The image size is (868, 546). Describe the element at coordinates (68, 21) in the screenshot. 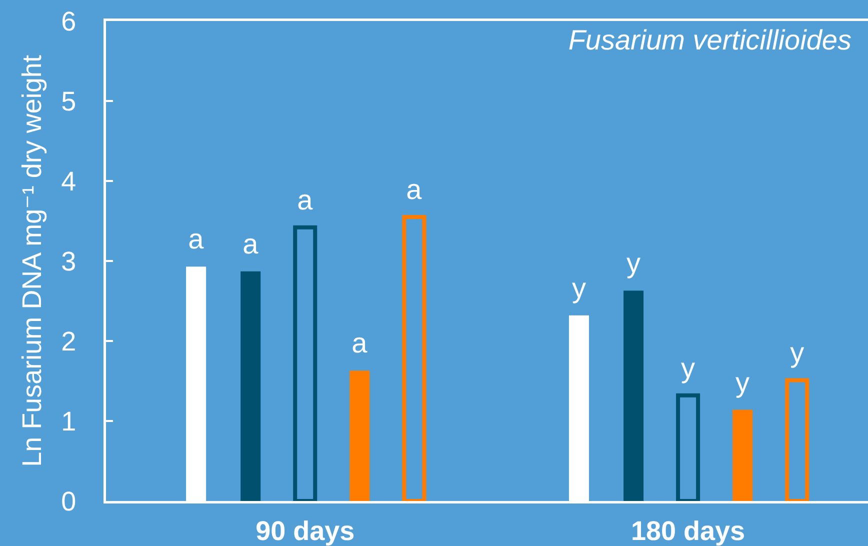

I see `y-tick-label: 6` at that location.